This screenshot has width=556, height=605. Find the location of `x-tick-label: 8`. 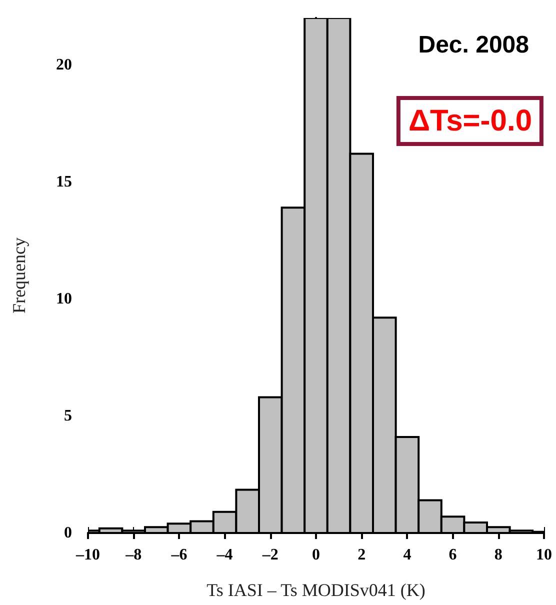

x-tick-label: 8 is located at coordinates (498, 555).